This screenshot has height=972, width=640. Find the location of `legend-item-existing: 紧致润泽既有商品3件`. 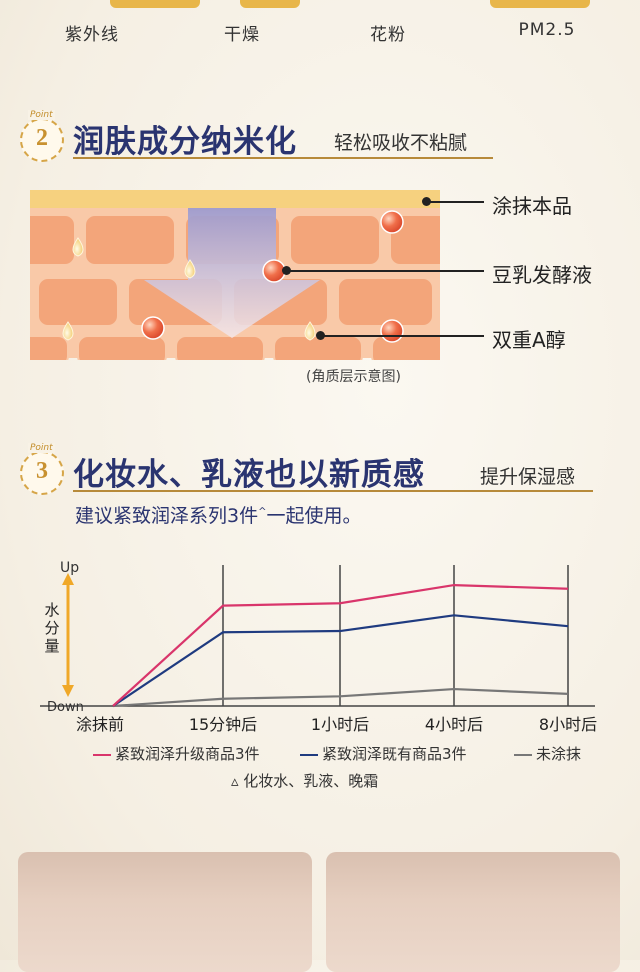

legend-item-existing: 紧致润泽既有商品3件 is located at coordinates (383, 753).